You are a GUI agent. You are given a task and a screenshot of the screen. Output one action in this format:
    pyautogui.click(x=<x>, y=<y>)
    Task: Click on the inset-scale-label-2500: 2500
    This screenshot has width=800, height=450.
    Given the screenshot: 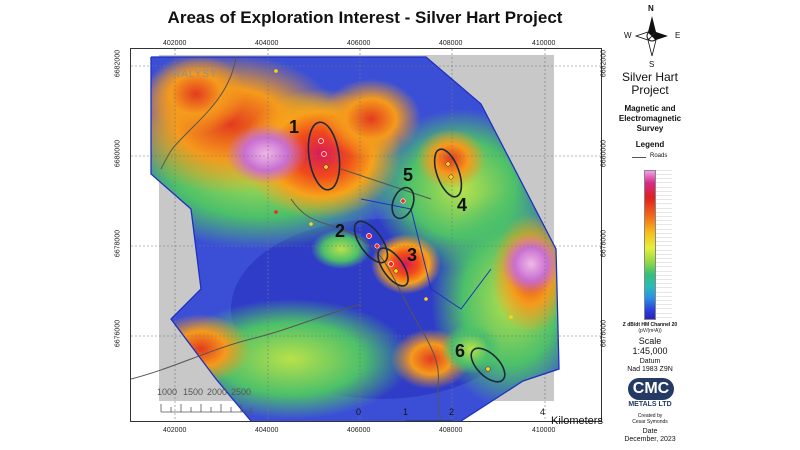 What is the action you would take?
    pyautogui.click(x=241, y=392)
    